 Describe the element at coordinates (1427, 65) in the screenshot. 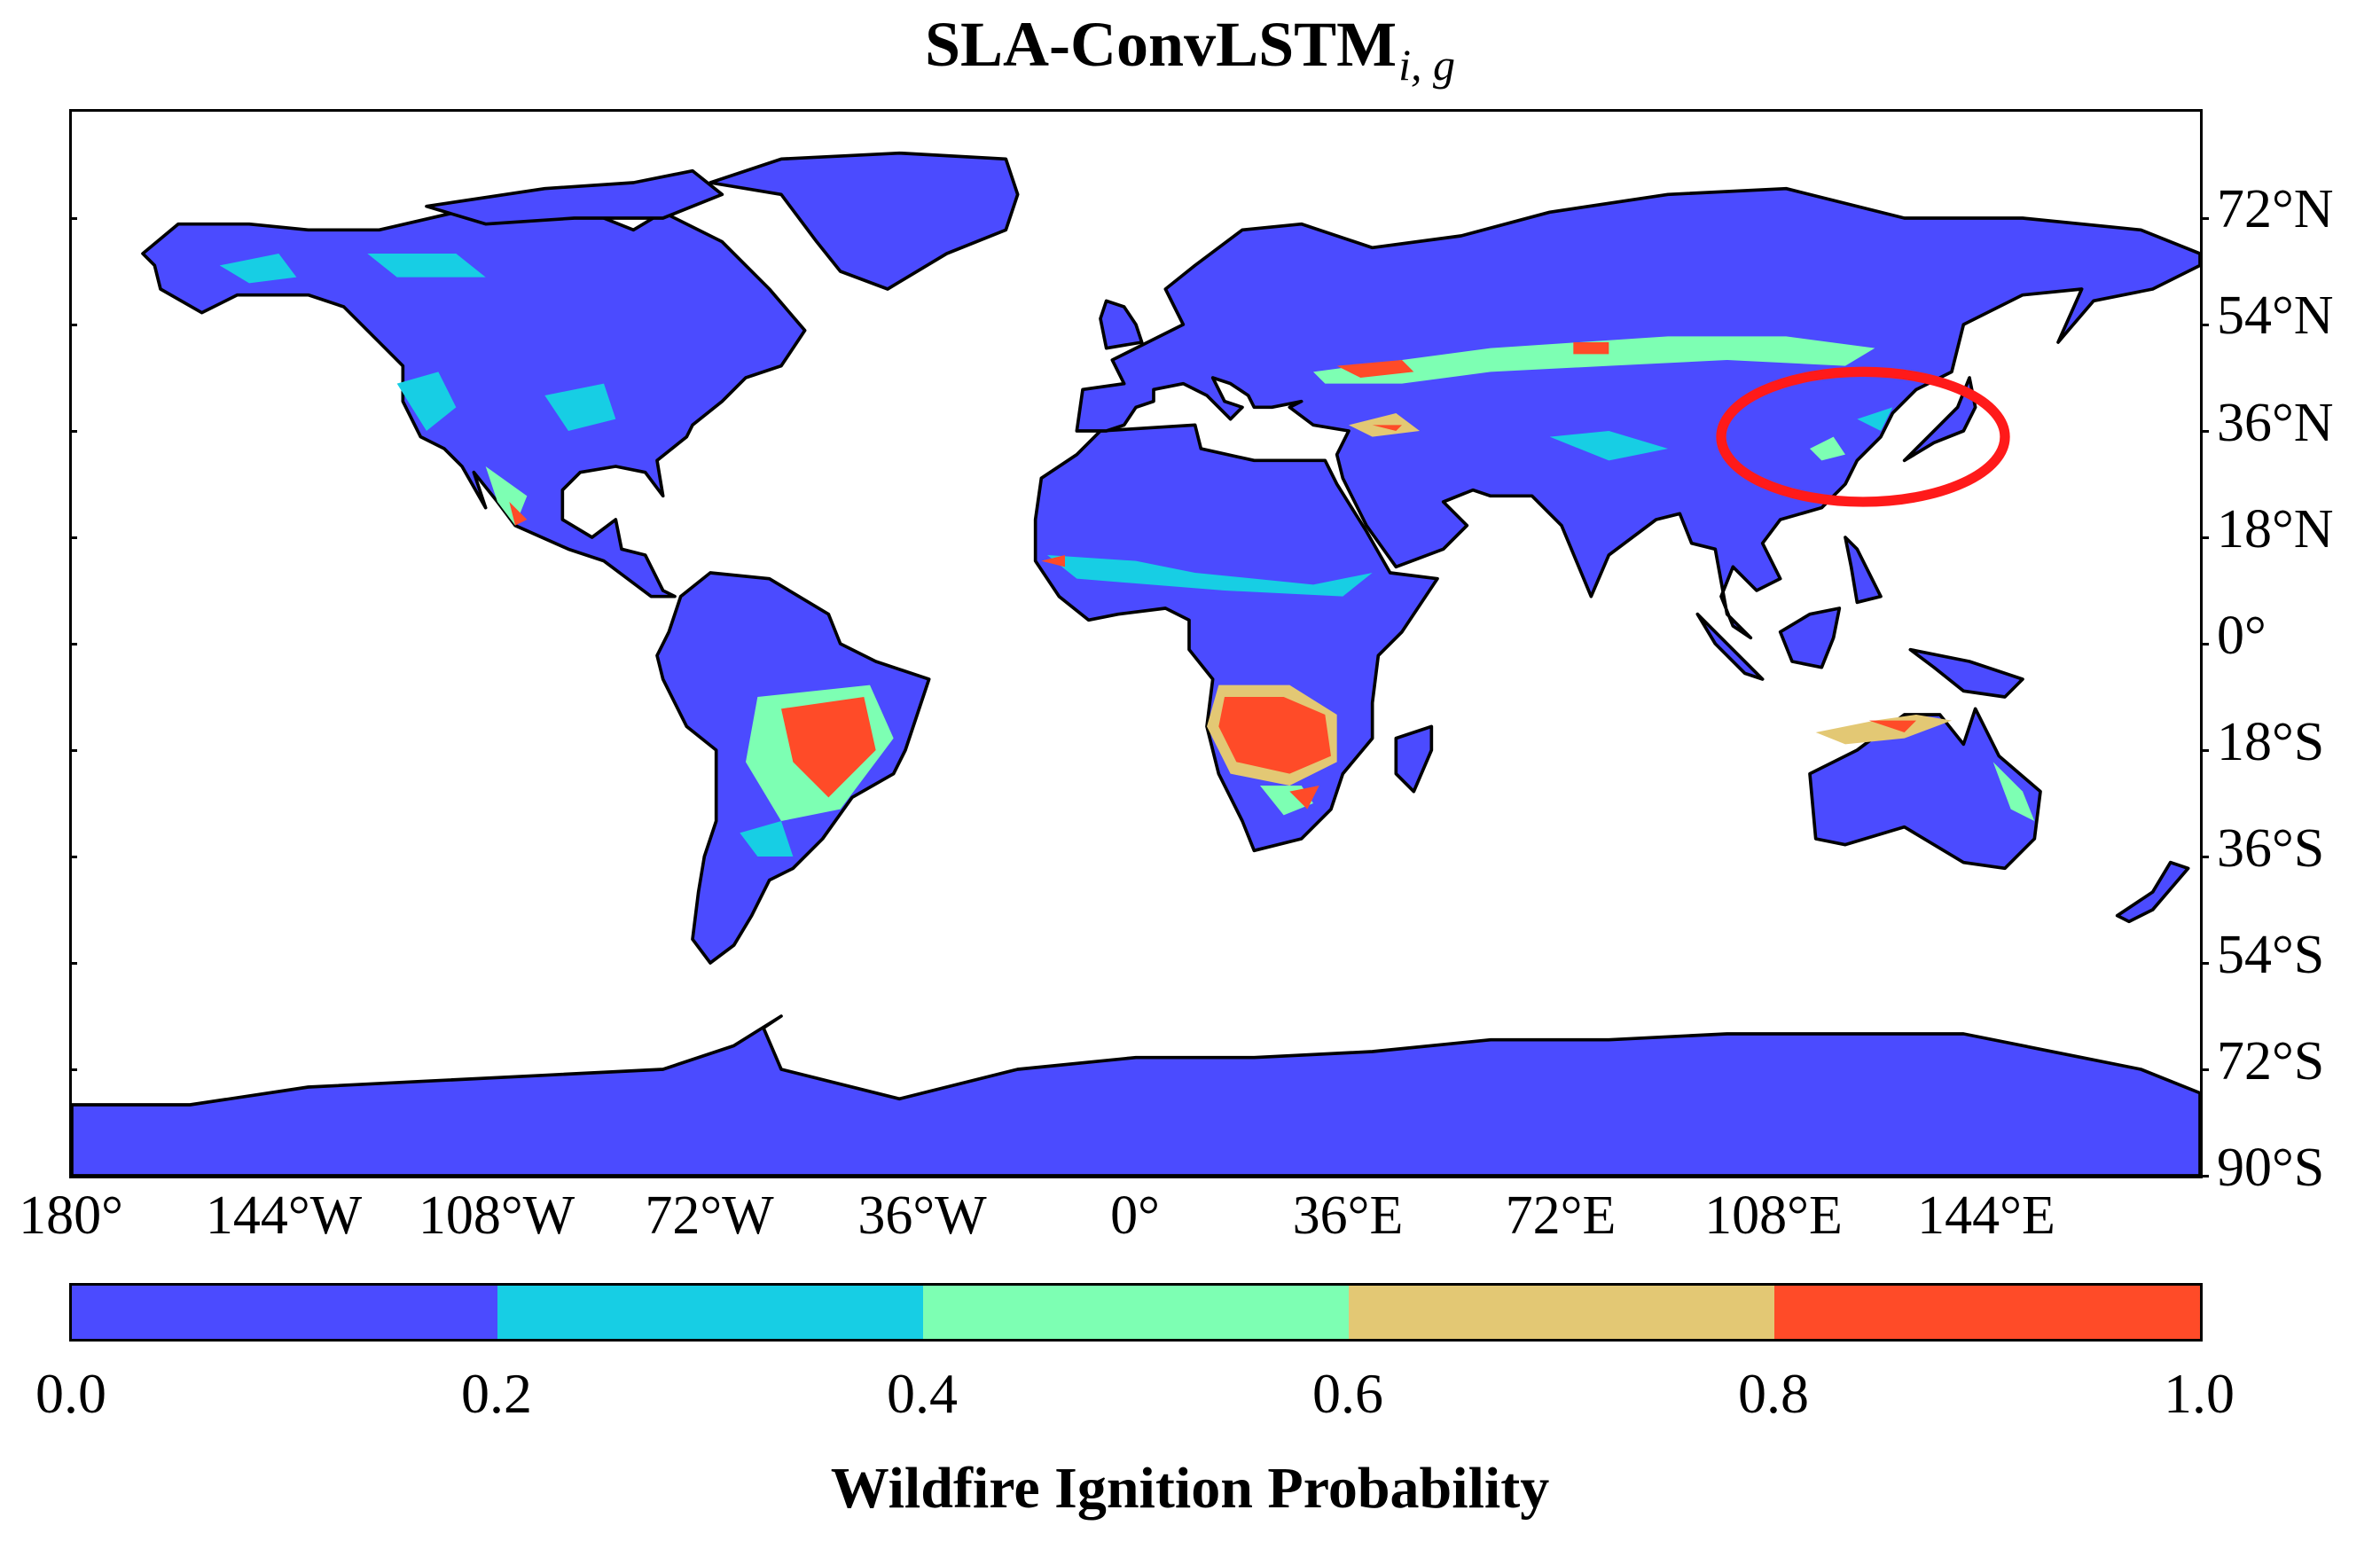

I see `title-subscript: i, g` at that location.